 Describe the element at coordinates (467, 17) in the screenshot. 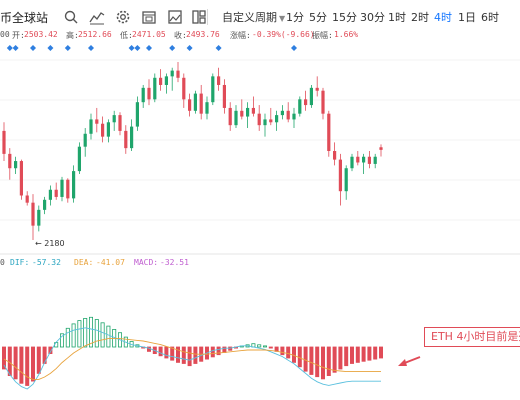

I see `period-1d: 1日` at that location.